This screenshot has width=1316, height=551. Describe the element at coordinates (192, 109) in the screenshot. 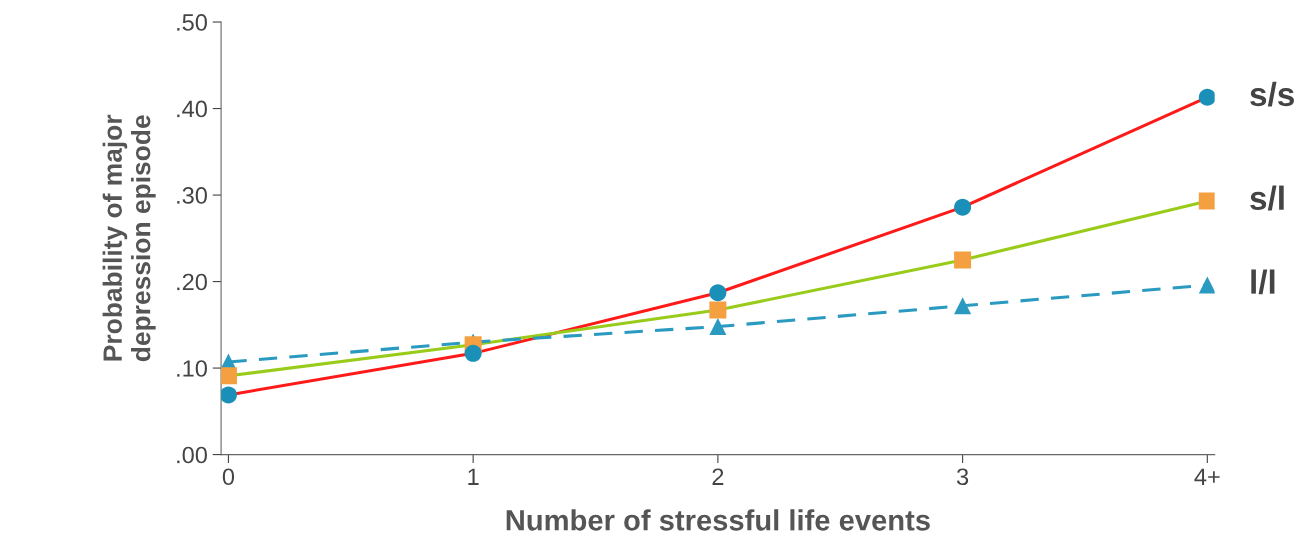

I see `y-tick-label: .40` at that location.